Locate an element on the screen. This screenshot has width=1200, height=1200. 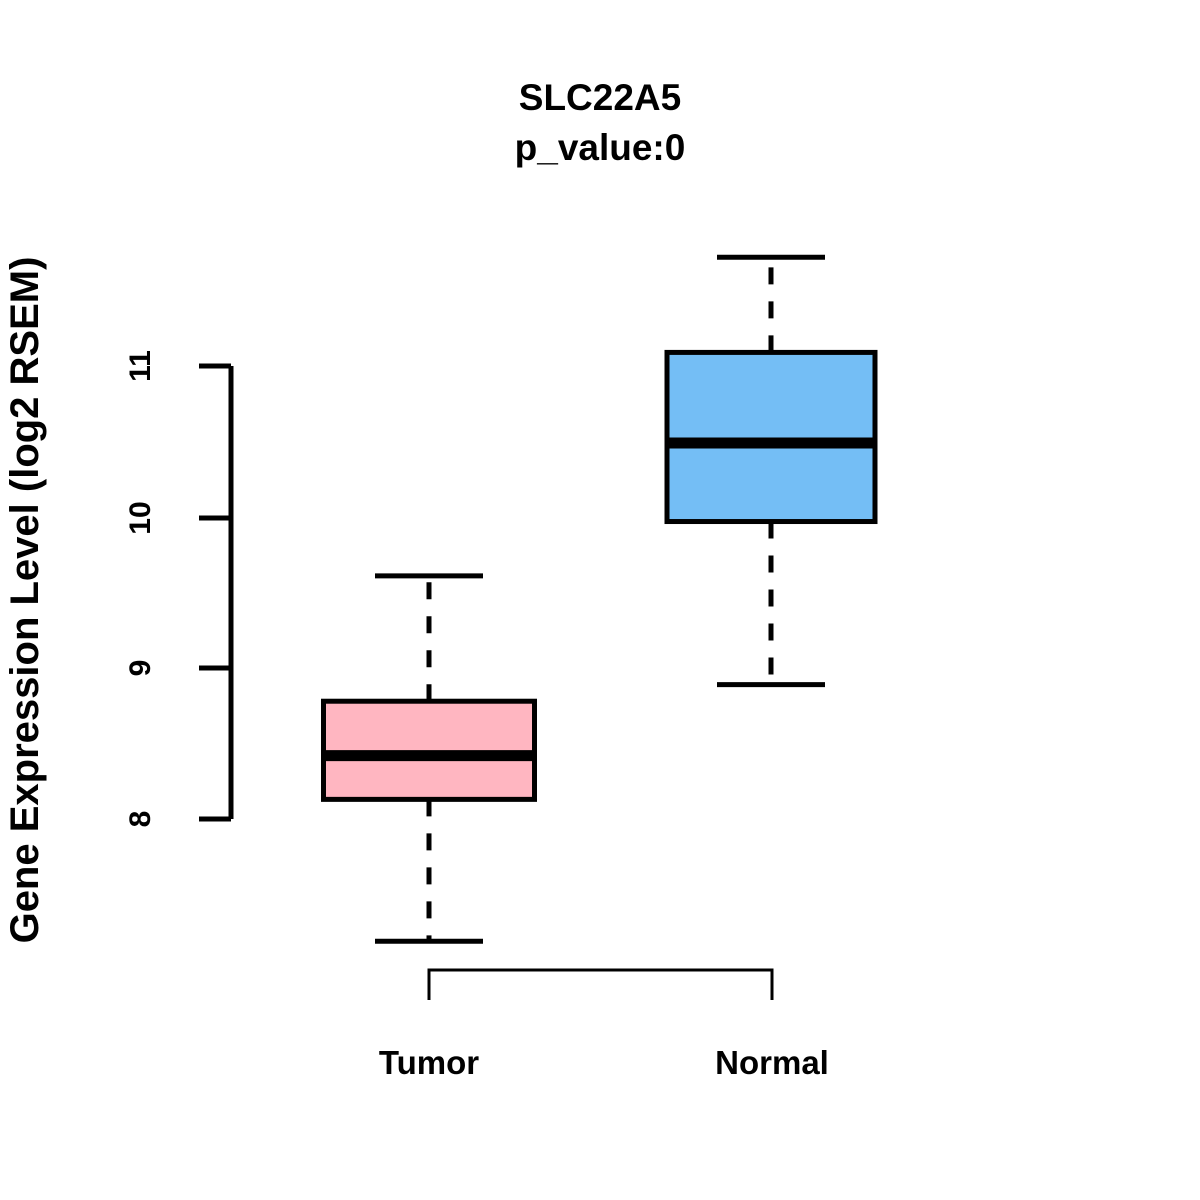
x-axis-tick-label-tumor: Tumor is located at coordinates (429, 1062).